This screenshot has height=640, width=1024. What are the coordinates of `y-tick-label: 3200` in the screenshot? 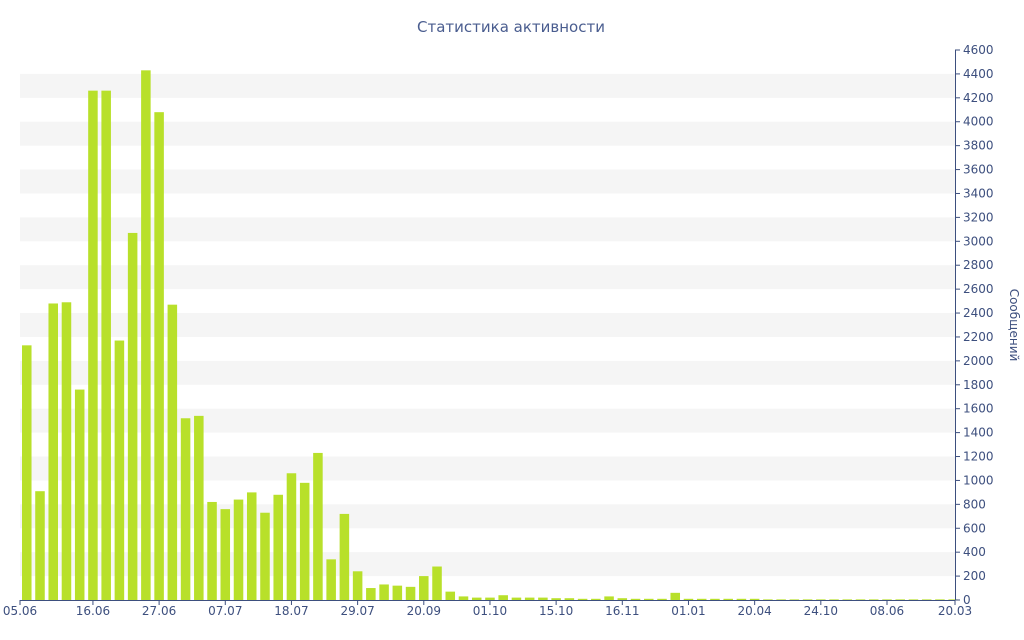 It's located at (978, 217).